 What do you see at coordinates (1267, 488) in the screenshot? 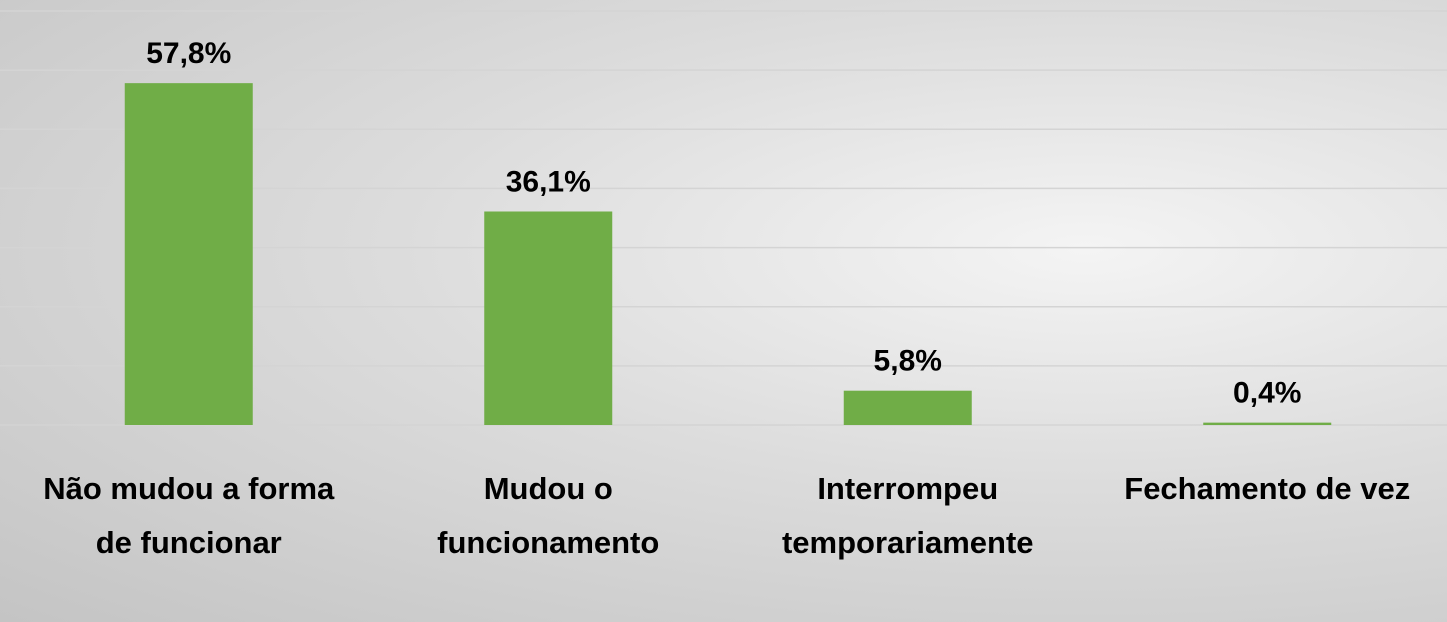
I see `x-tick-label: Fechamento de vez` at bounding box center [1267, 488].